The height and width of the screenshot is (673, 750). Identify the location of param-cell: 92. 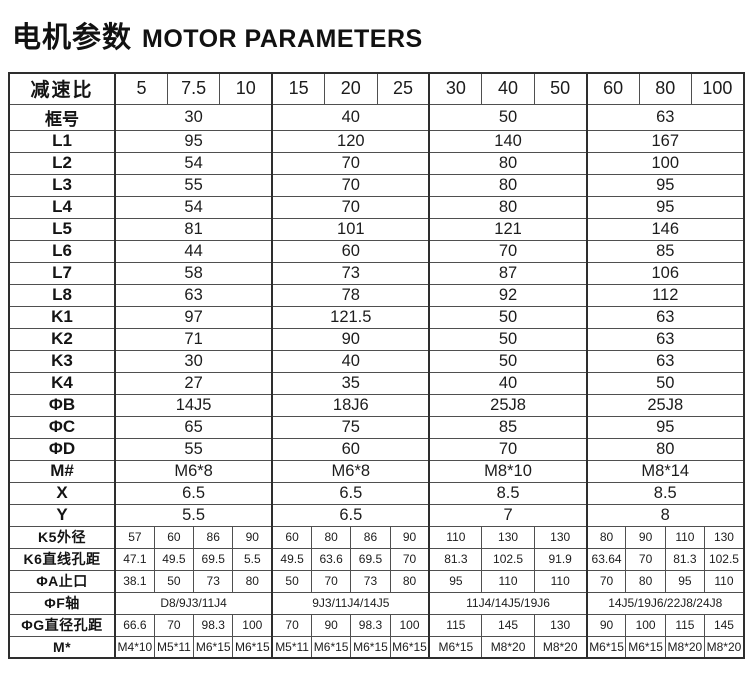
(508, 295).